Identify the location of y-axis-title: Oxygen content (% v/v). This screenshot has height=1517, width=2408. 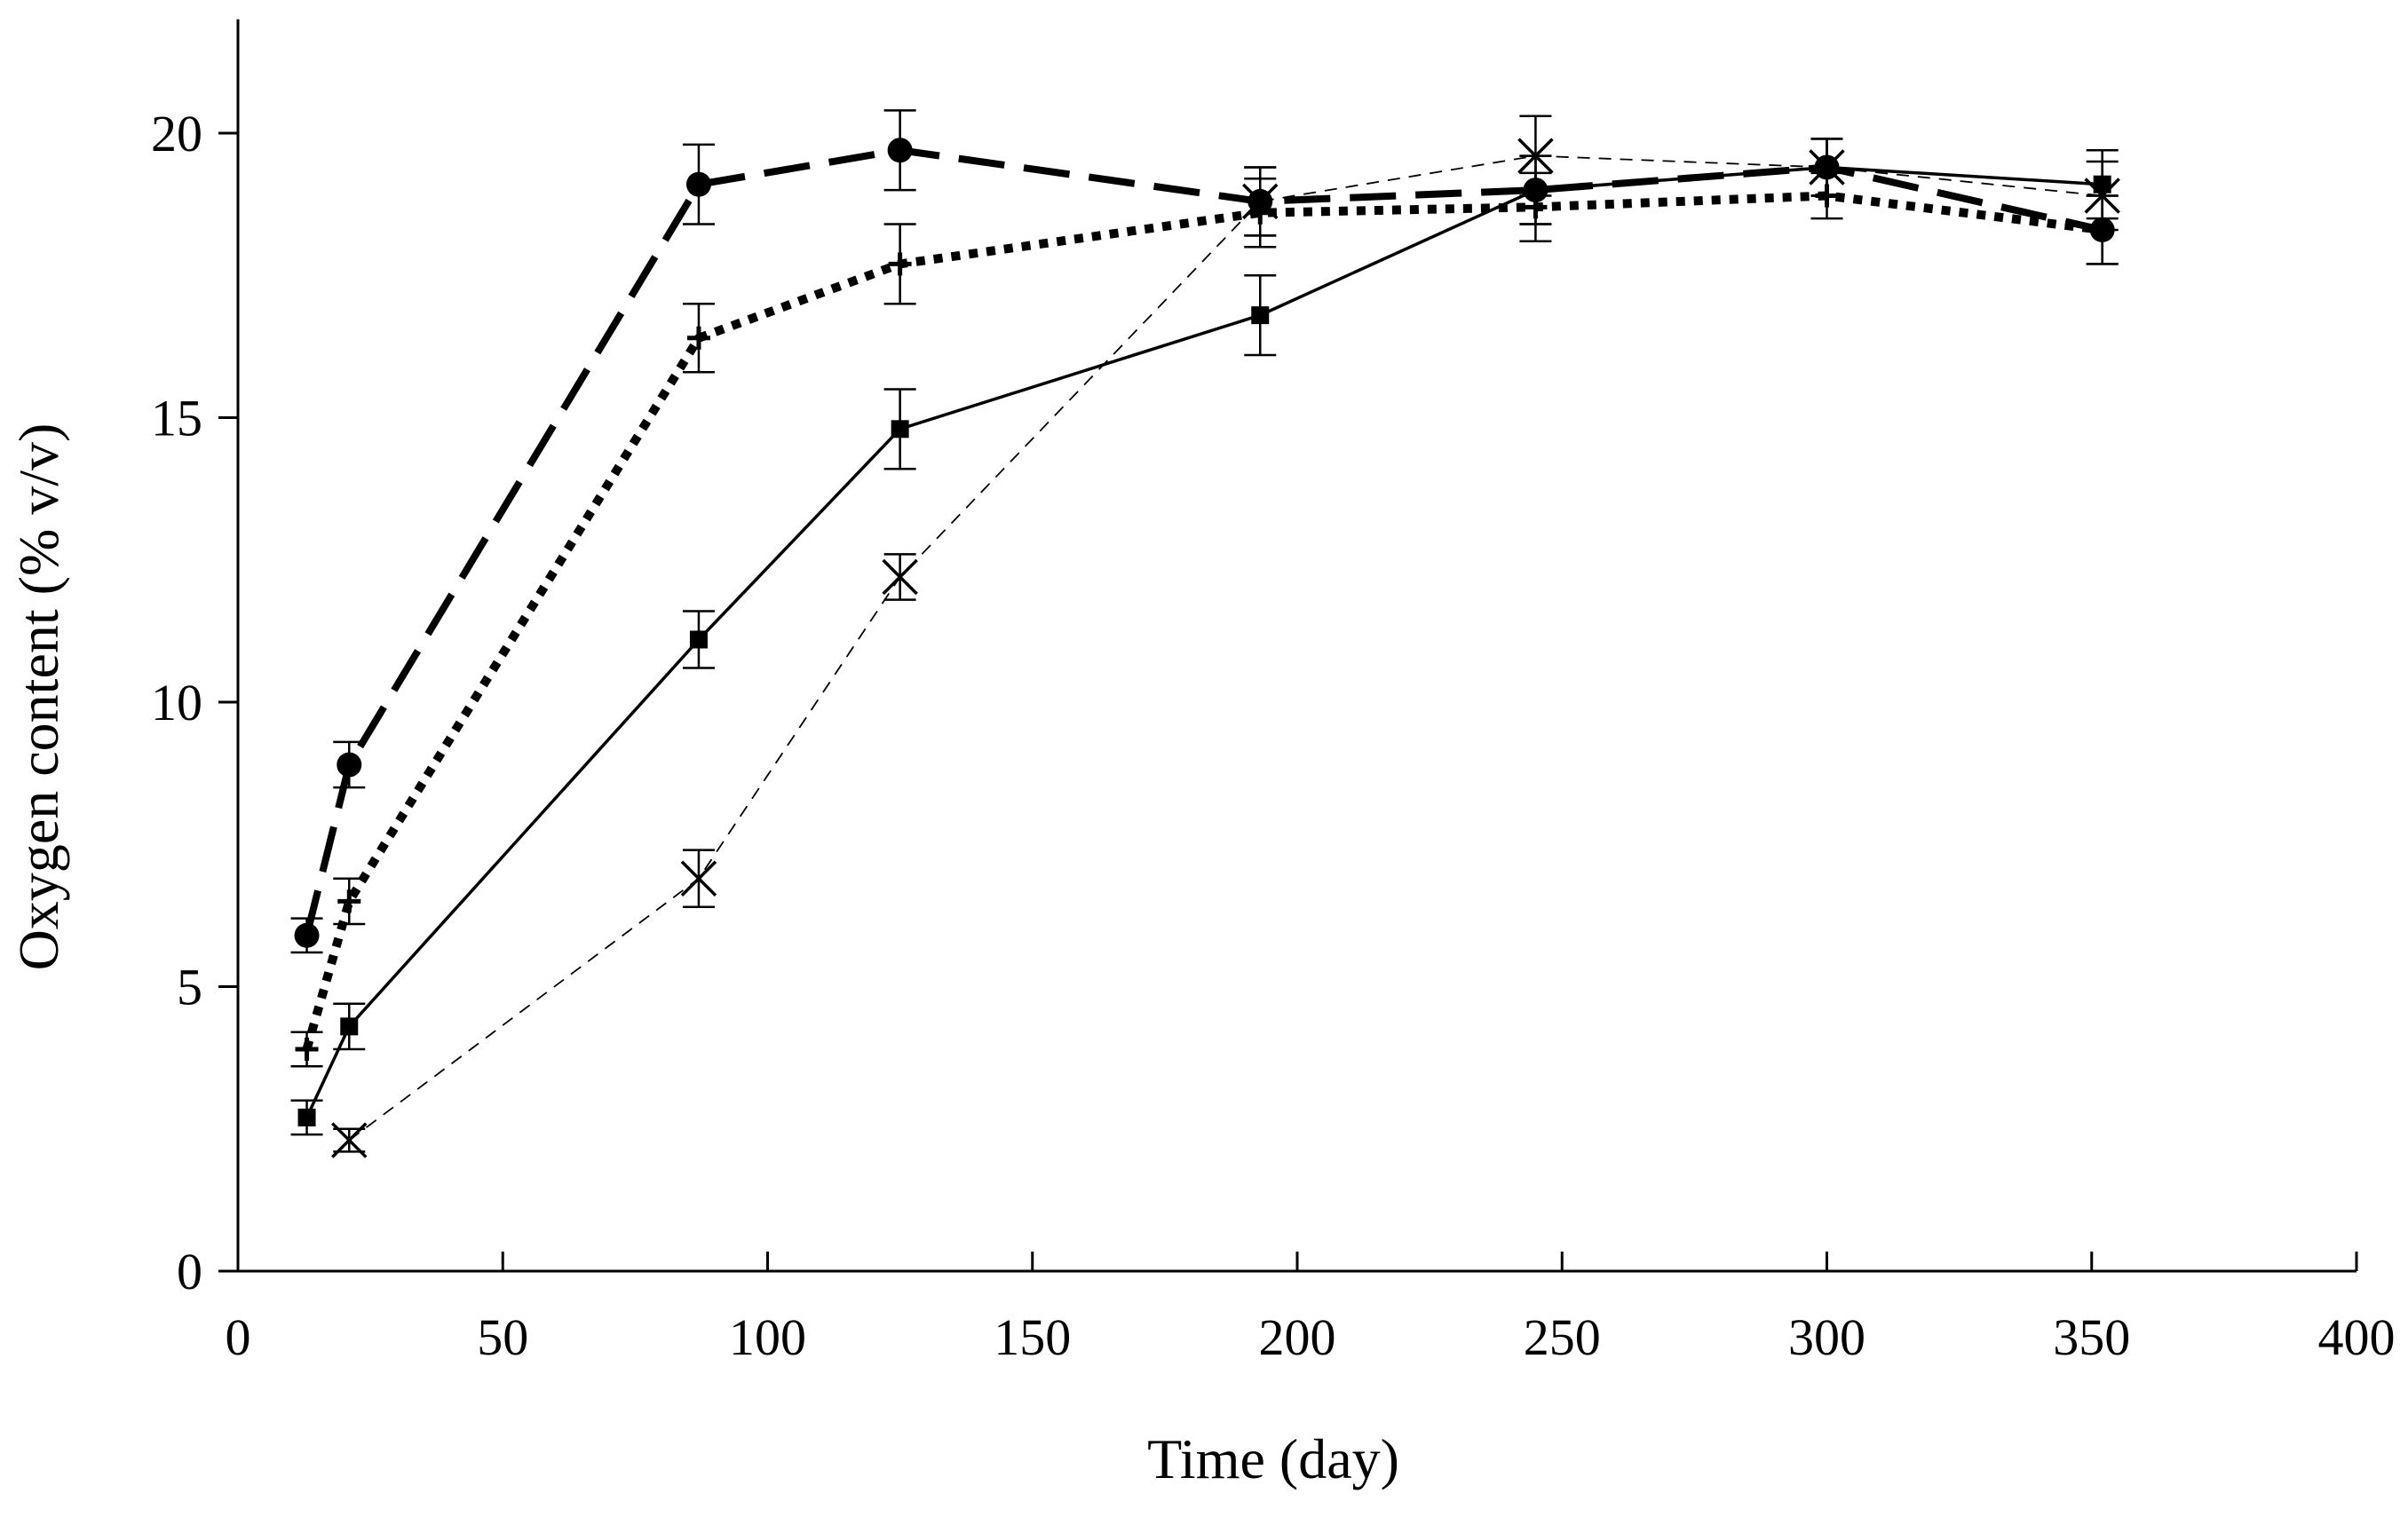
(38, 697).